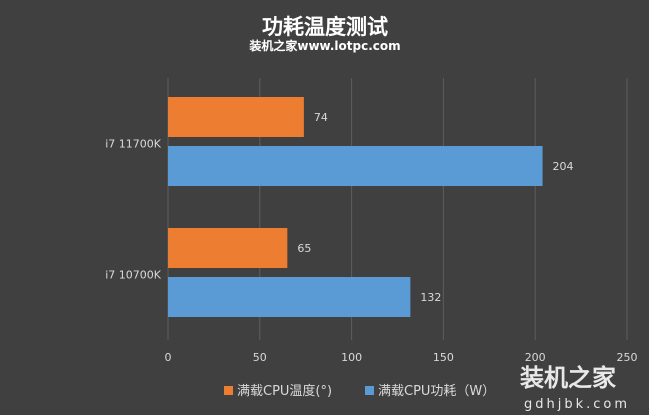 This screenshot has height=415, width=649. Describe the element at coordinates (443, 357) in the screenshot. I see `x-tick-label: 150` at that location.